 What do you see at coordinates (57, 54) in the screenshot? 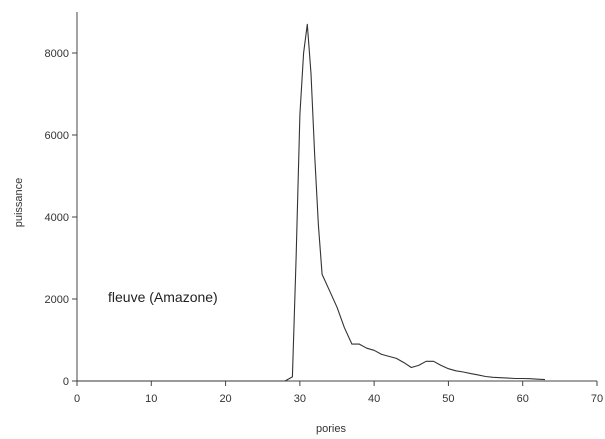
I see `y-tick-label: 8000` at bounding box center [57, 54].